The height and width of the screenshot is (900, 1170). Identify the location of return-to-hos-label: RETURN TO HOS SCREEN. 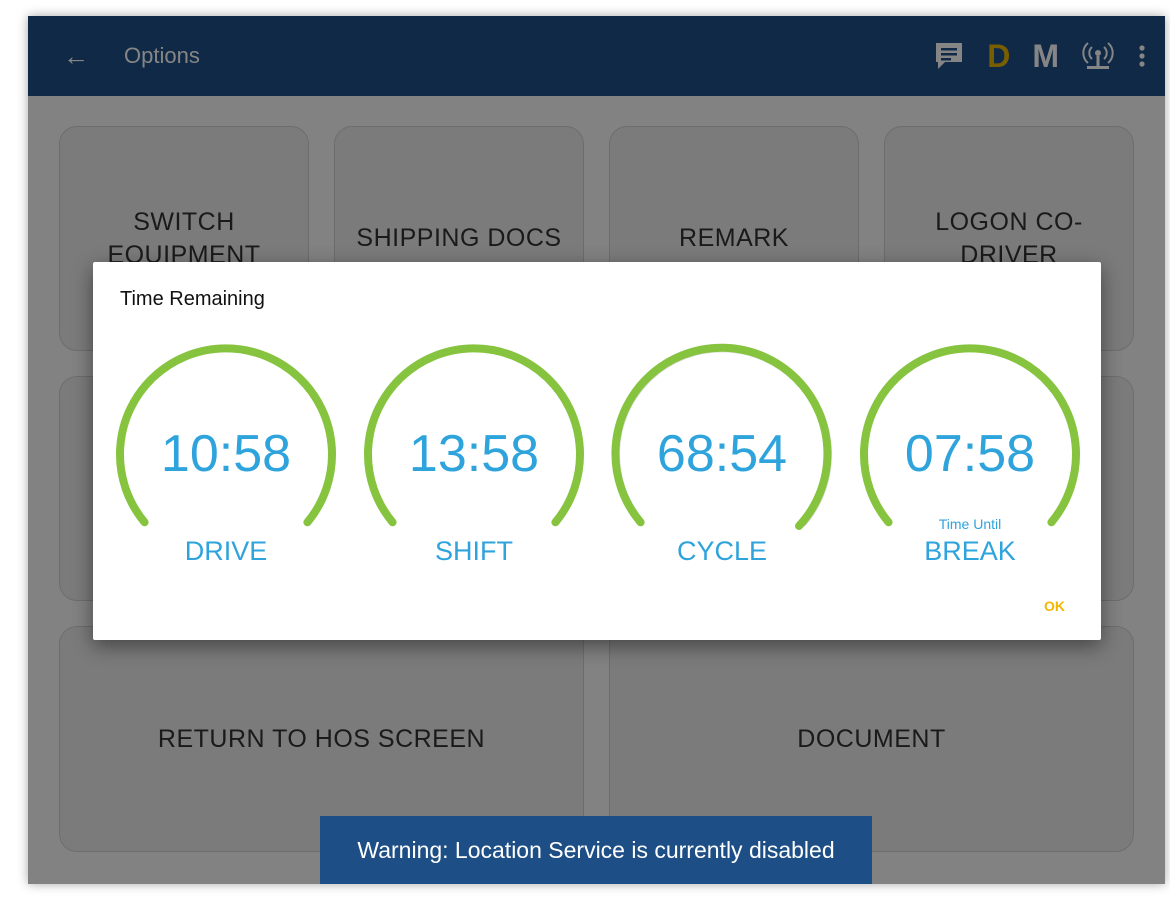
(321, 738).